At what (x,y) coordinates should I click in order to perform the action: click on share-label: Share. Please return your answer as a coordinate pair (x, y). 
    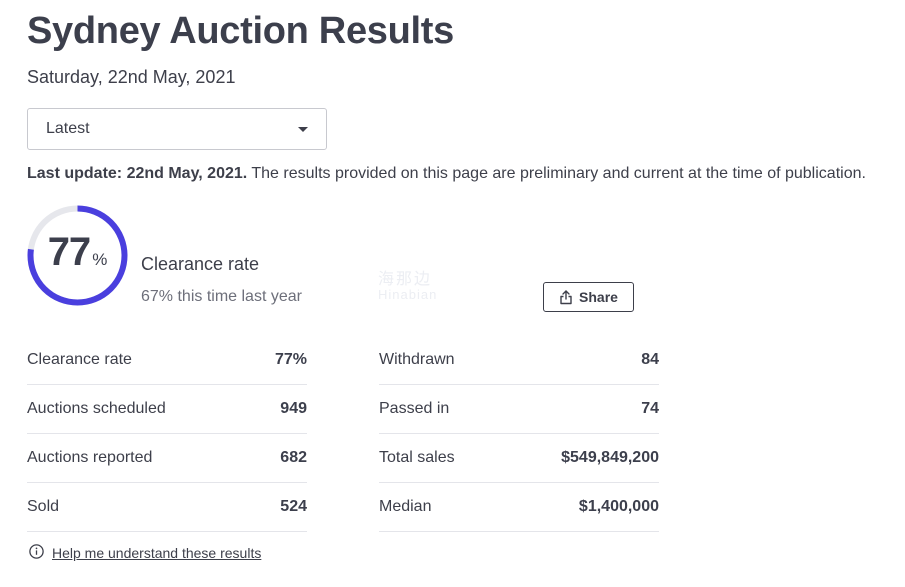
    Looking at the image, I should click on (598, 297).